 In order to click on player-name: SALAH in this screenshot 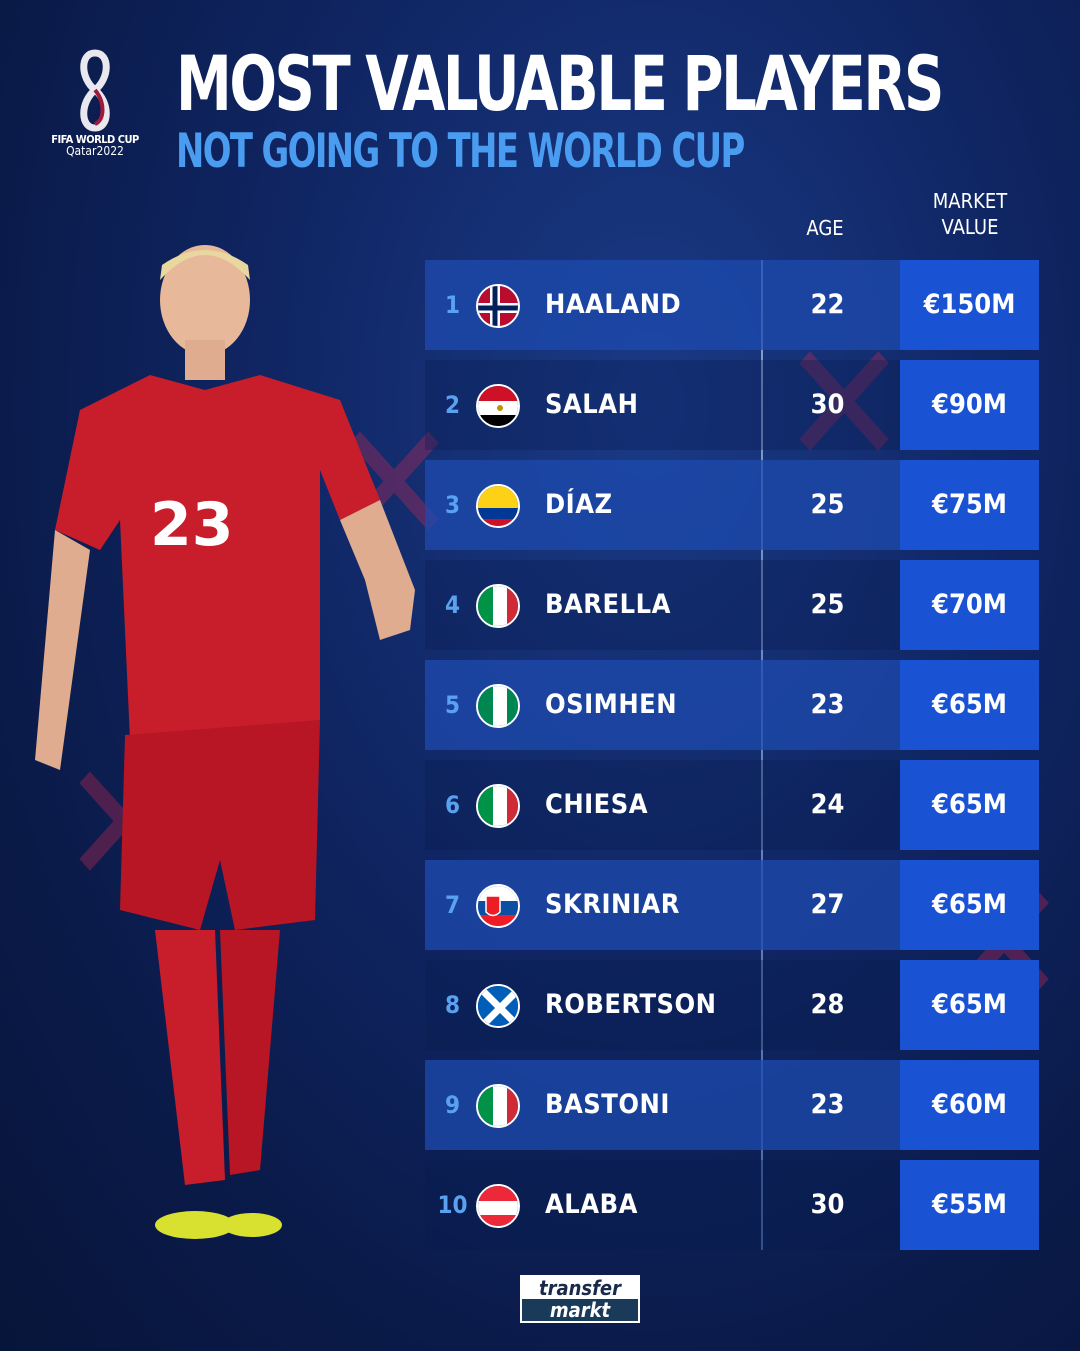, I will do `click(592, 404)`.